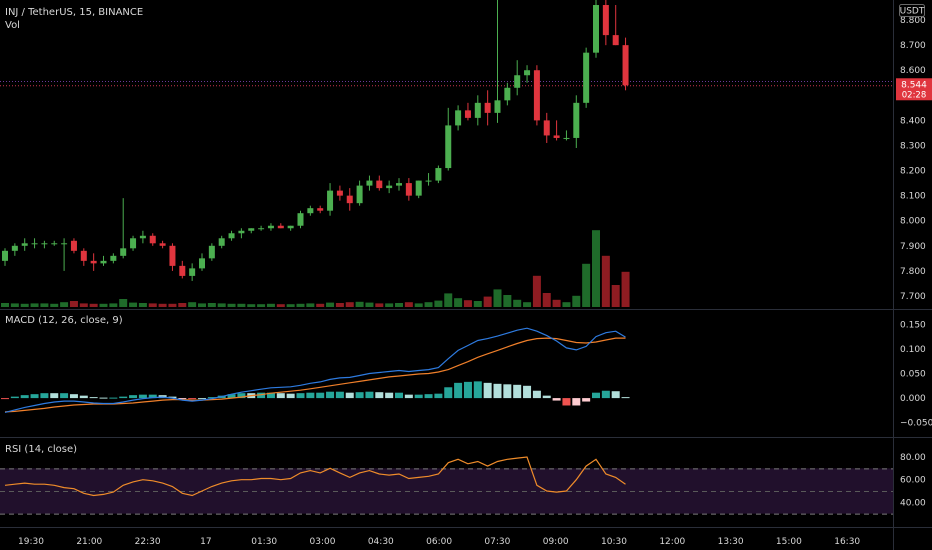 This screenshot has width=932, height=550. I want to click on time-tick-label: 10:30, so click(614, 542).